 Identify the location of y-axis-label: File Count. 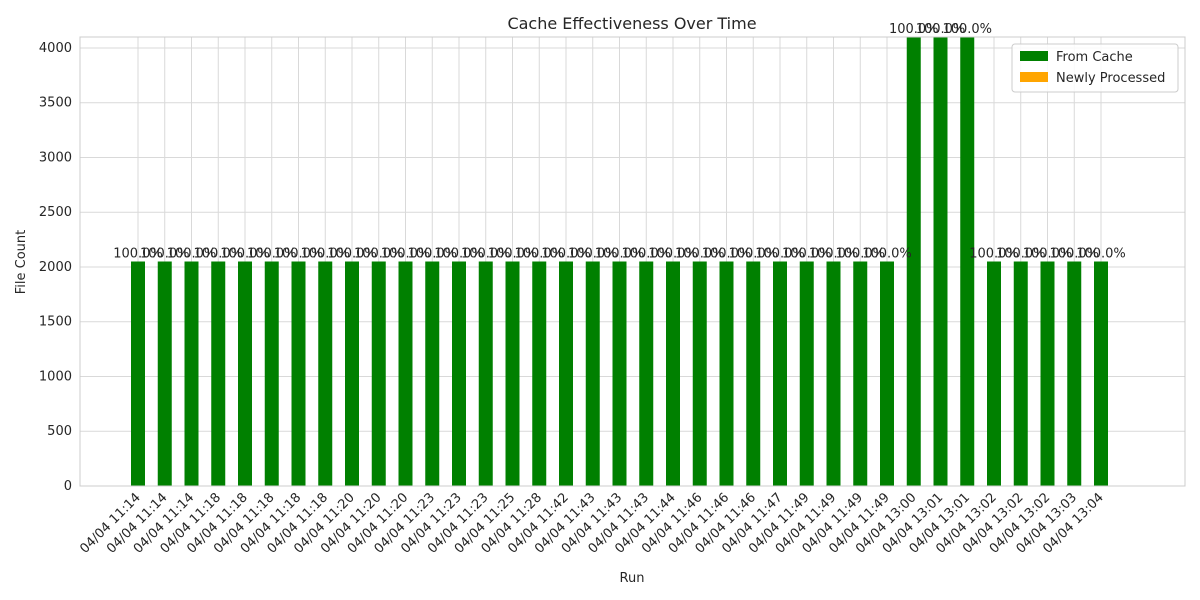
(21, 262).